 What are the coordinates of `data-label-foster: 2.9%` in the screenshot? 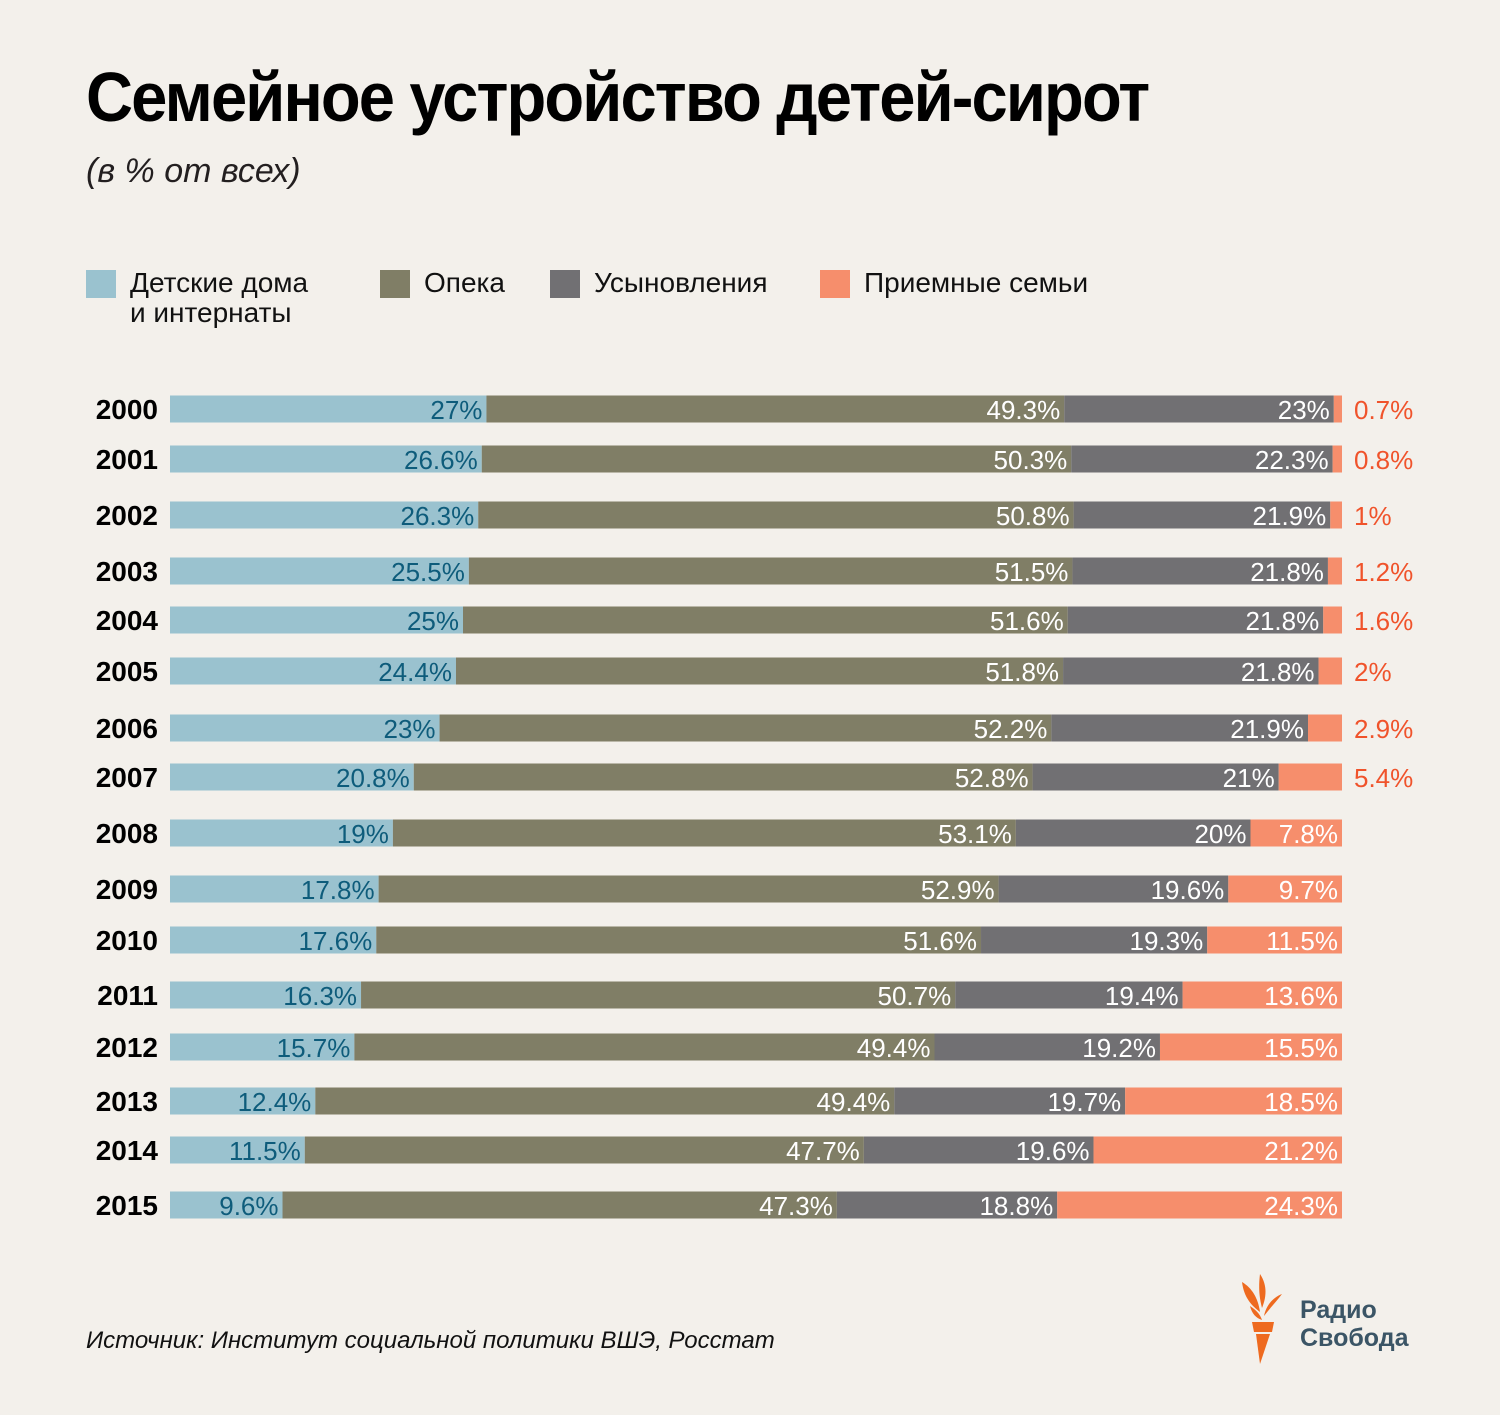 It's located at (1383, 729).